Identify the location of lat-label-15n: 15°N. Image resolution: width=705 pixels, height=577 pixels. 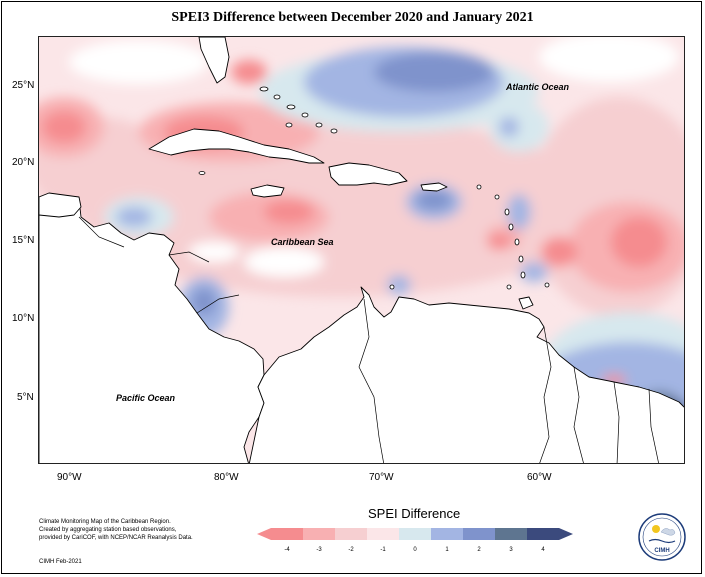
(23, 240).